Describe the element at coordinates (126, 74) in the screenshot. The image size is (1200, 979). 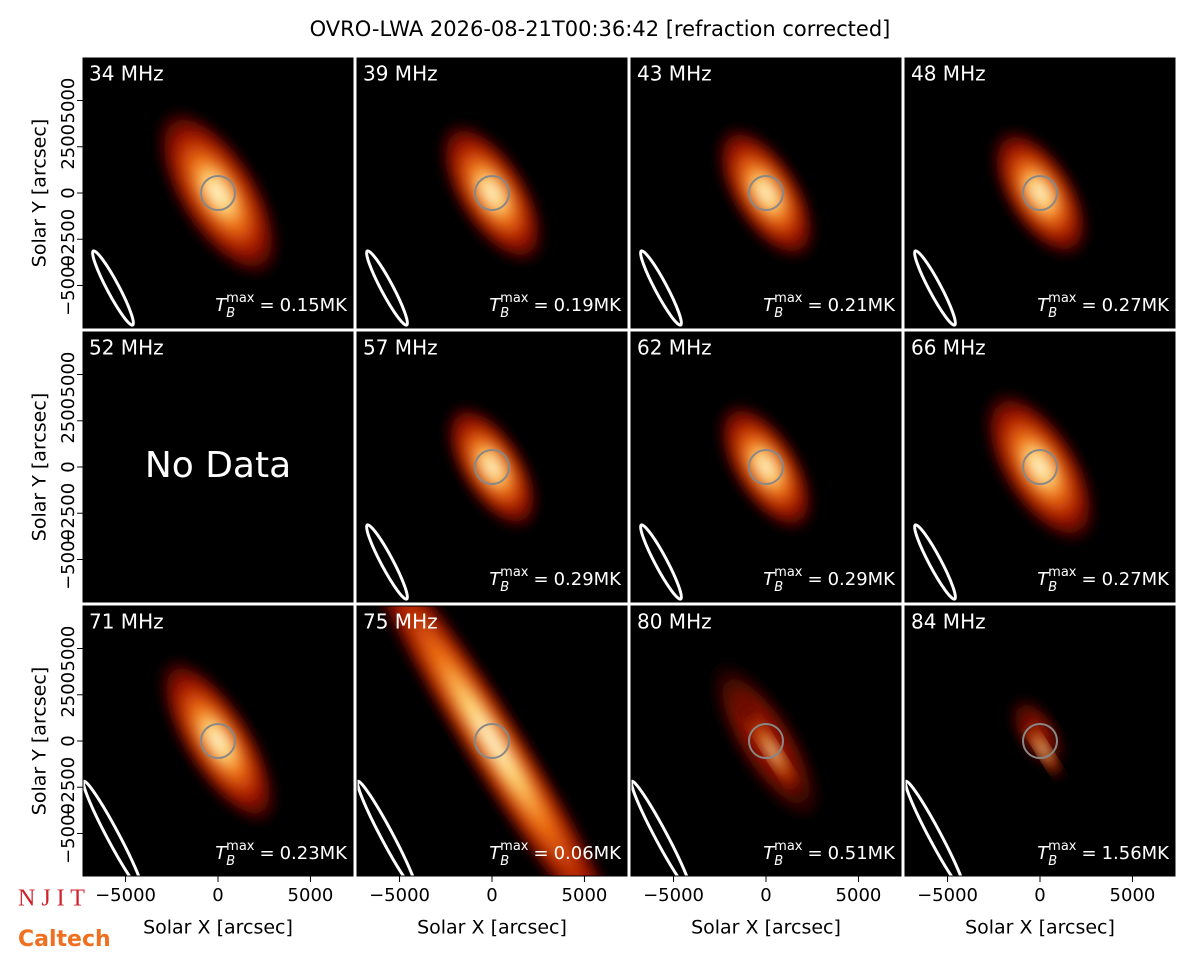
I see `frequency-label: 34 MHz` at that location.